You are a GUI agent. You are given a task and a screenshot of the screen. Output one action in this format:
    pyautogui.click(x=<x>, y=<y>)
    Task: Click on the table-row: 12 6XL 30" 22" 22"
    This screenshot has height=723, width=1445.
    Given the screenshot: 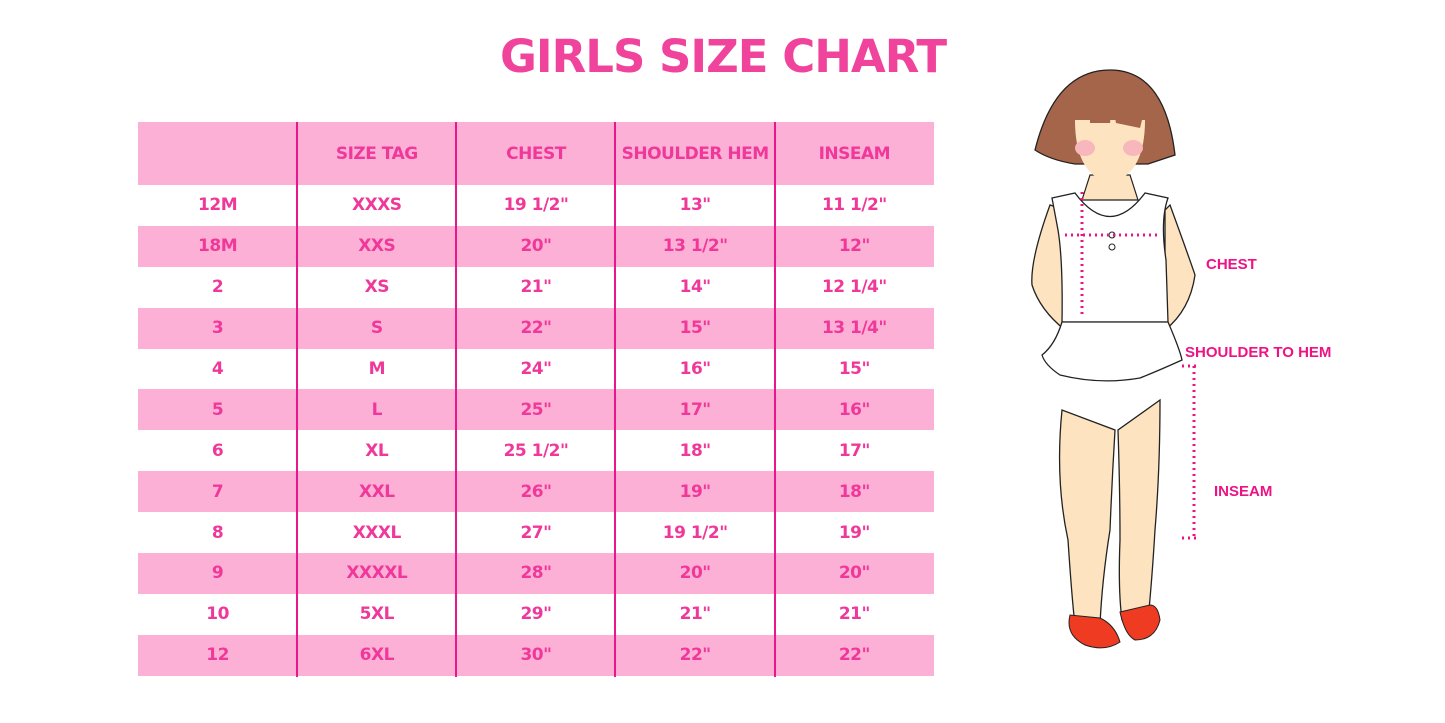 What is the action you would take?
    pyautogui.click(x=536, y=655)
    